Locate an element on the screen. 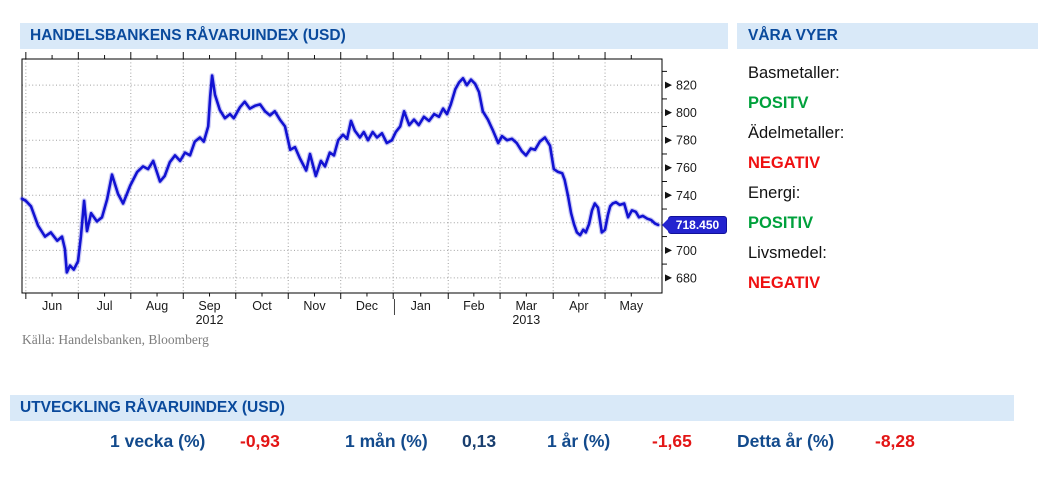 Image resolution: width=1050 pixels, height=481 pixels. view-status-3: NEGATIV is located at coordinates (784, 283).